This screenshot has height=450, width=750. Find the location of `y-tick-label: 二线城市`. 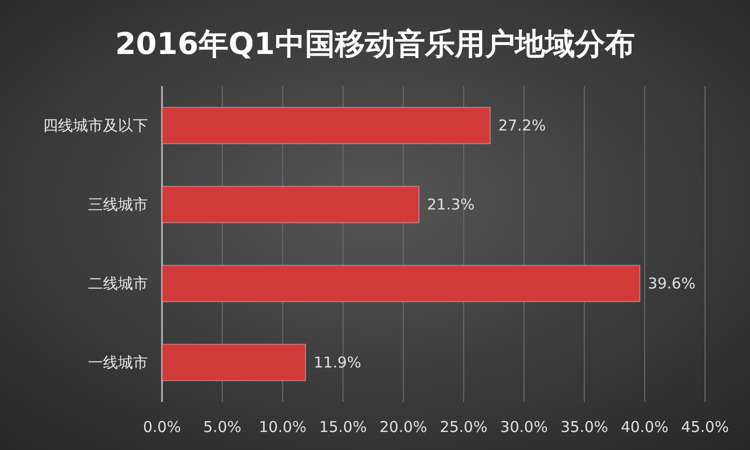

y-tick-label: 二线城市 is located at coordinates (118, 283).